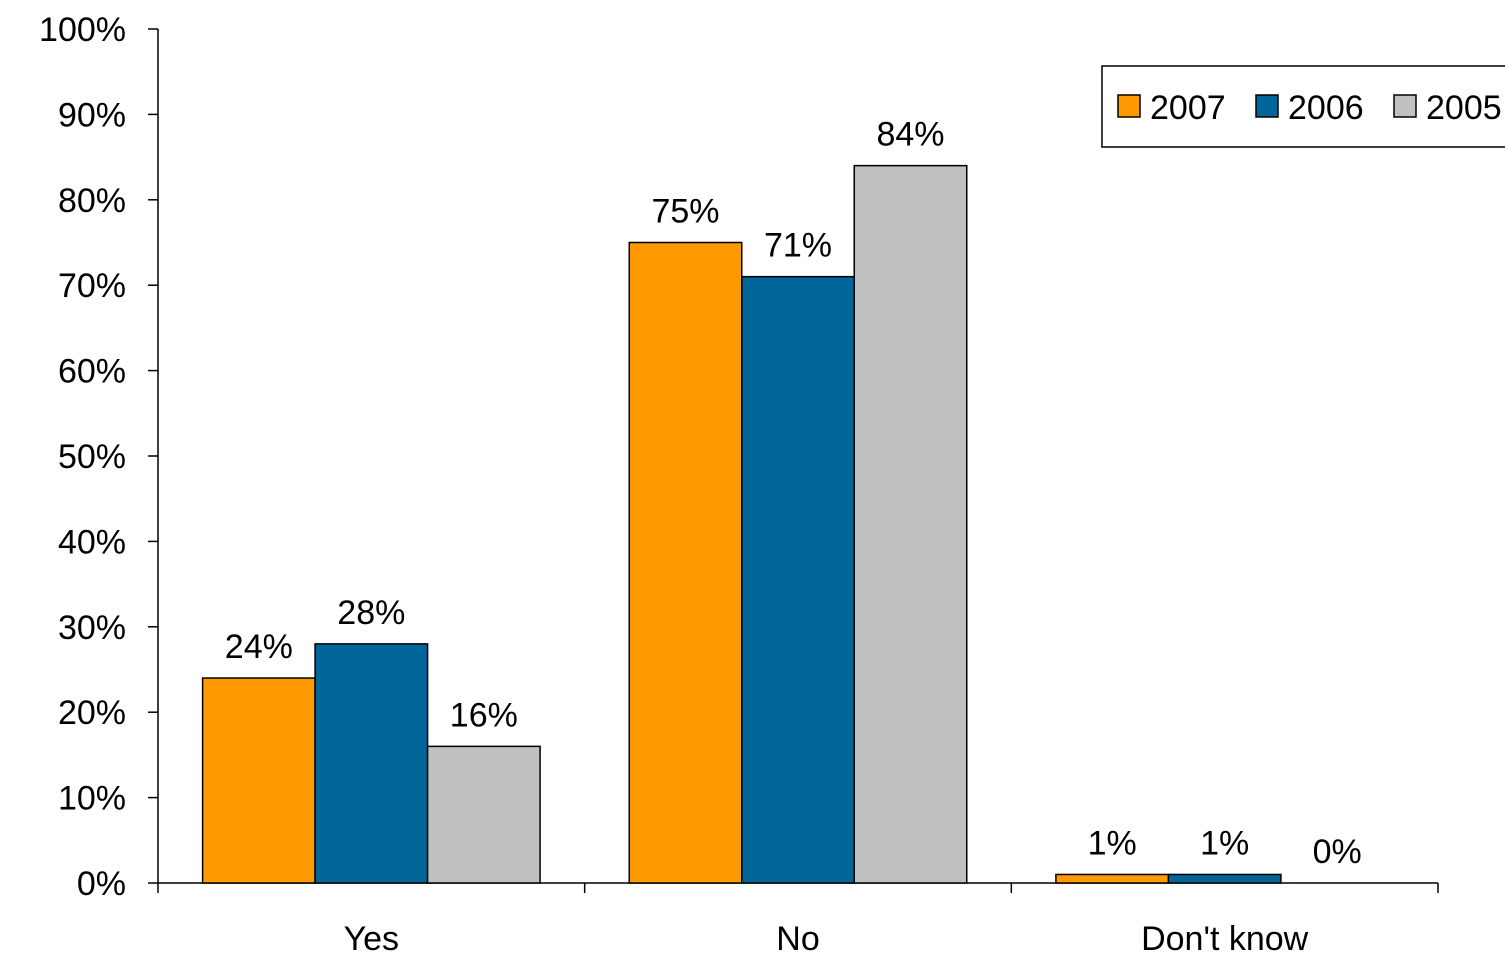  Describe the element at coordinates (1188, 108) in the screenshot. I see `legend-label-2007: 2007` at that location.